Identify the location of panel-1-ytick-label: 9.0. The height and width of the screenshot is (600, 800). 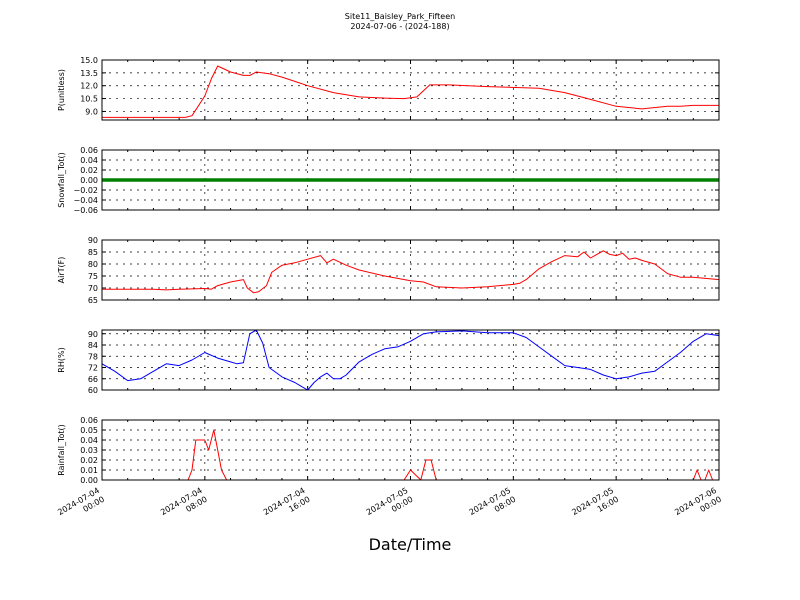
(91, 111).